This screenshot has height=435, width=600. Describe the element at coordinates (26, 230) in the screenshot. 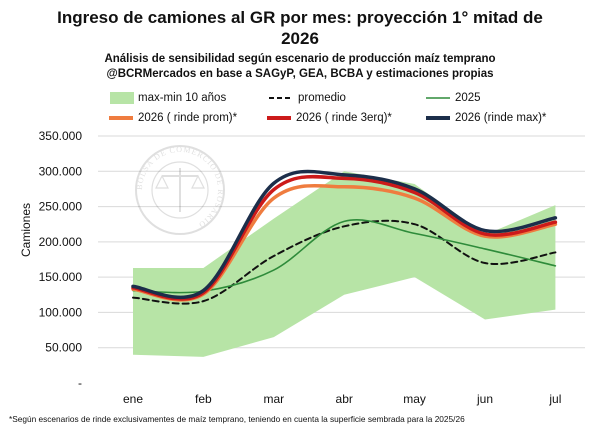

I see `y-axis-label: Camiones` at that location.